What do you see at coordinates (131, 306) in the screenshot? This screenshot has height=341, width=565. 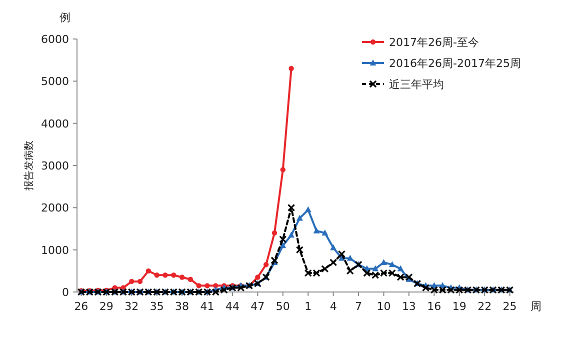 I see `x-tick-label: 32` at bounding box center [131, 306].